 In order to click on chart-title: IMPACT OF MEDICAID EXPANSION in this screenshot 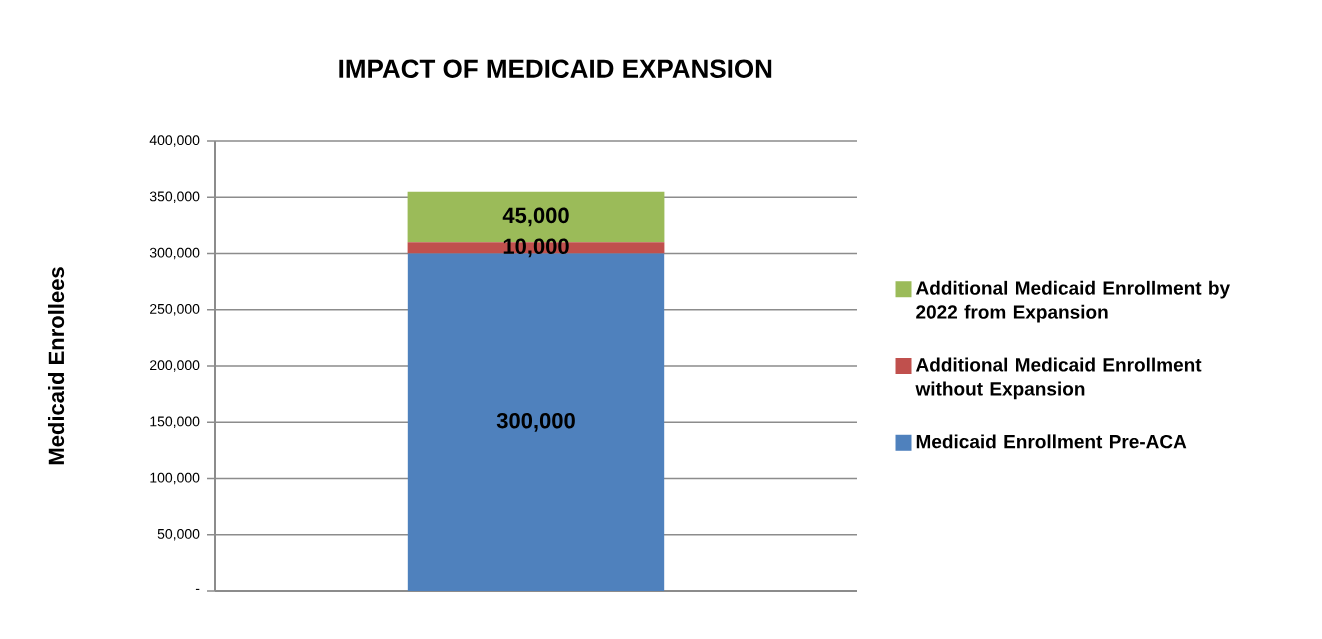, I will do `click(555, 68)`.